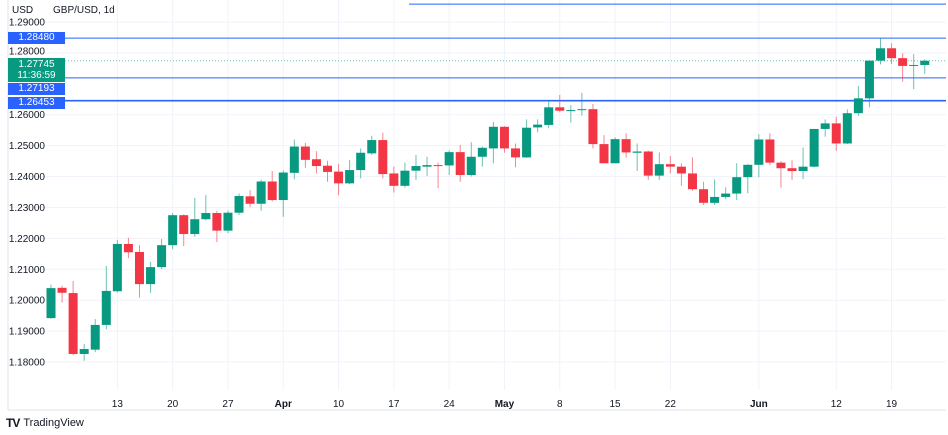 The height and width of the screenshot is (435, 948). I want to click on x-tick-label: 27, so click(228, 404).